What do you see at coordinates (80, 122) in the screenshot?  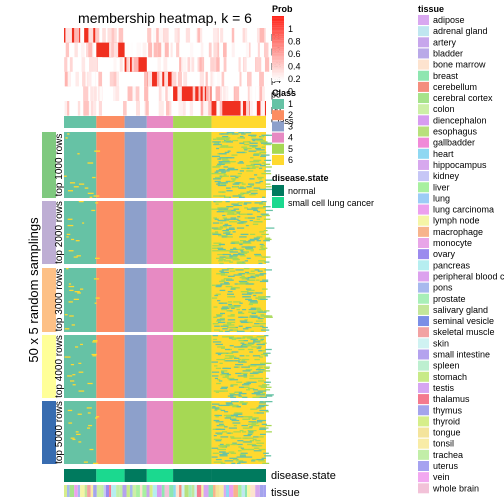 I see `class-annotation-cell` at bounding box center [80, 122].